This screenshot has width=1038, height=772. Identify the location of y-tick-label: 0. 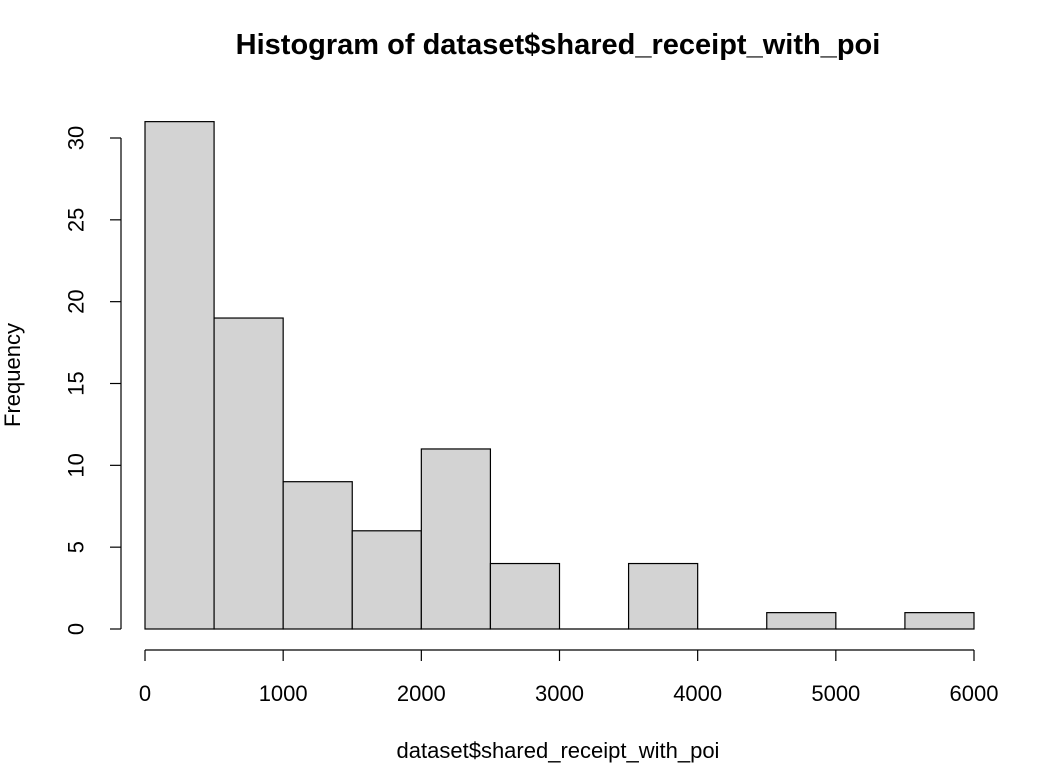
(76, 629).